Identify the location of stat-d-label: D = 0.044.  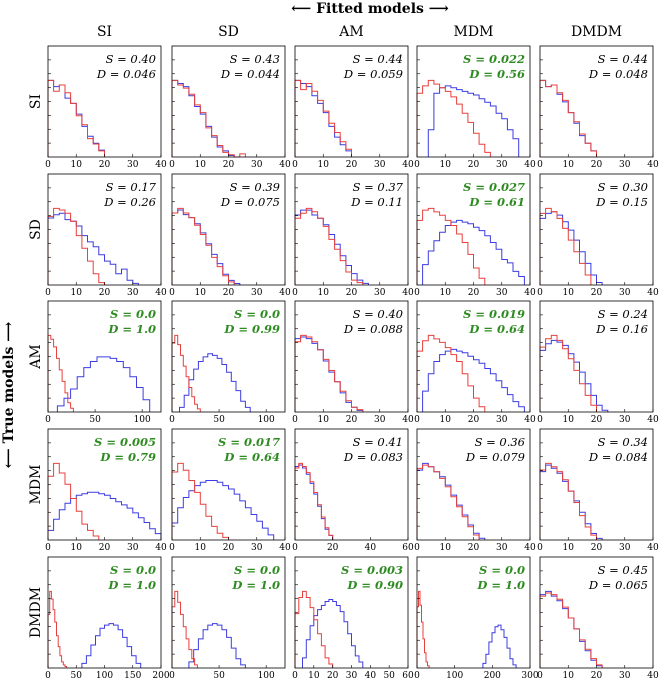
(250, 74).